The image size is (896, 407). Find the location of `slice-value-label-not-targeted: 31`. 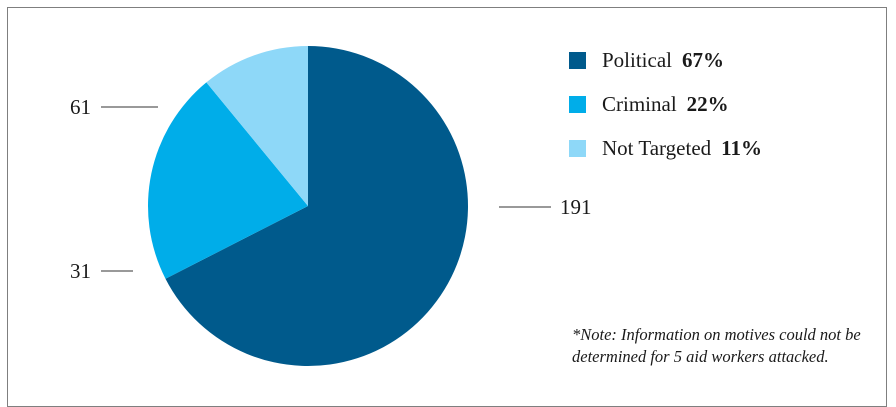

slice-value-label-not-targeted: 31 is located at coordinates (80, 271).